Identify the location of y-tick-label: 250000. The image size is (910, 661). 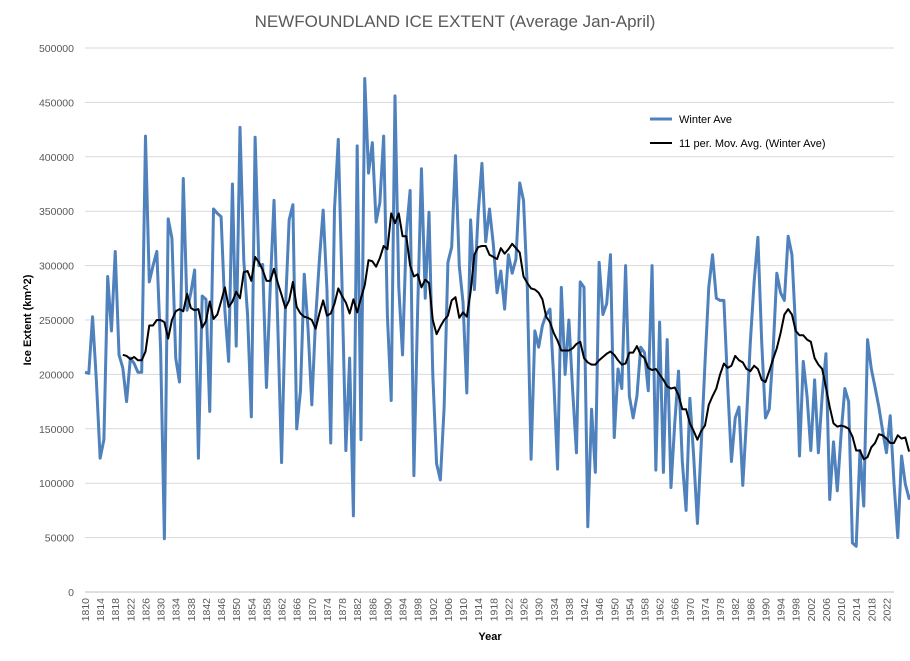
(56, 321).